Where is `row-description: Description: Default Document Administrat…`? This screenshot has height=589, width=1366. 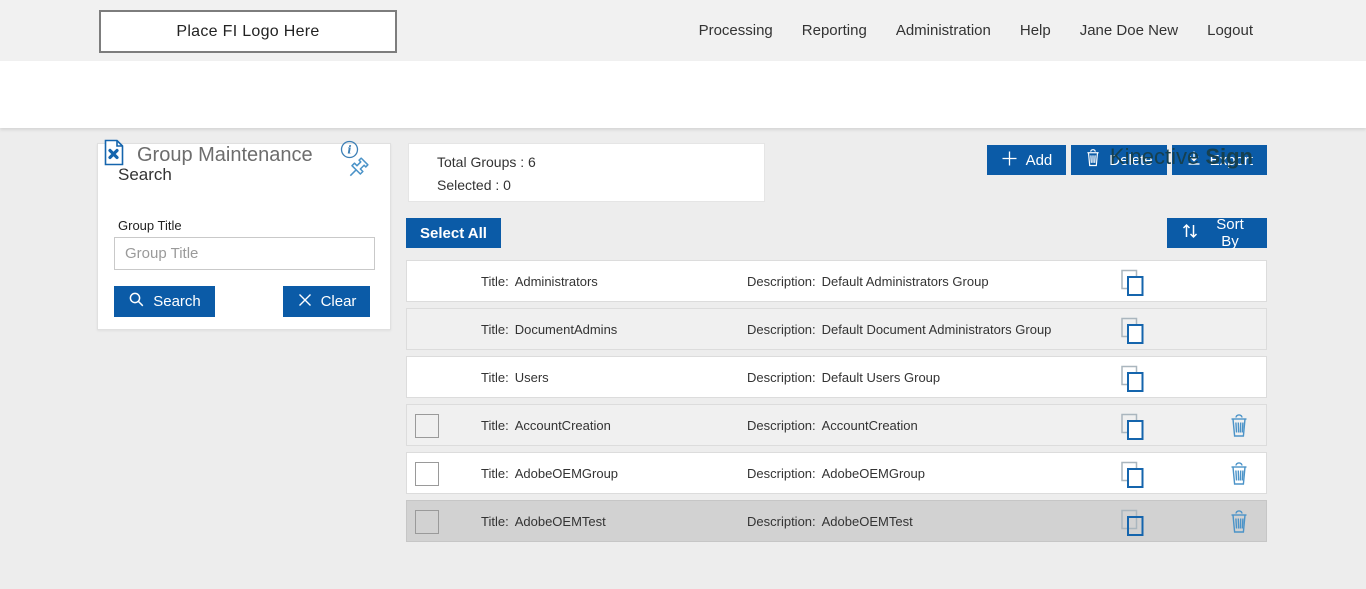 row-description: Description: Default Document Administrat… is located at coordinates (899, 329).